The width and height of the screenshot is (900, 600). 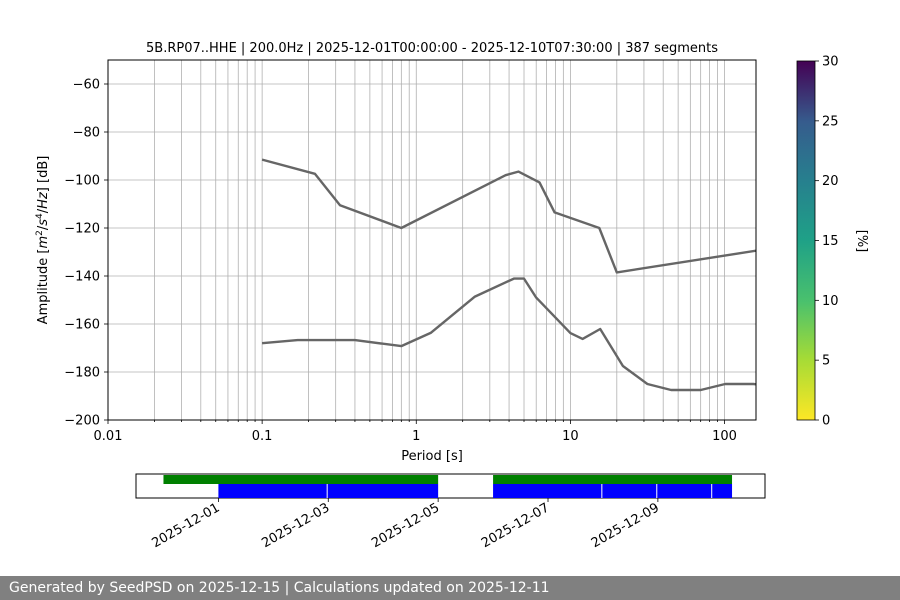 I want to click on colorbar-ticks: 0 5 10 15 20 25 30, so click(x=827, y=242).